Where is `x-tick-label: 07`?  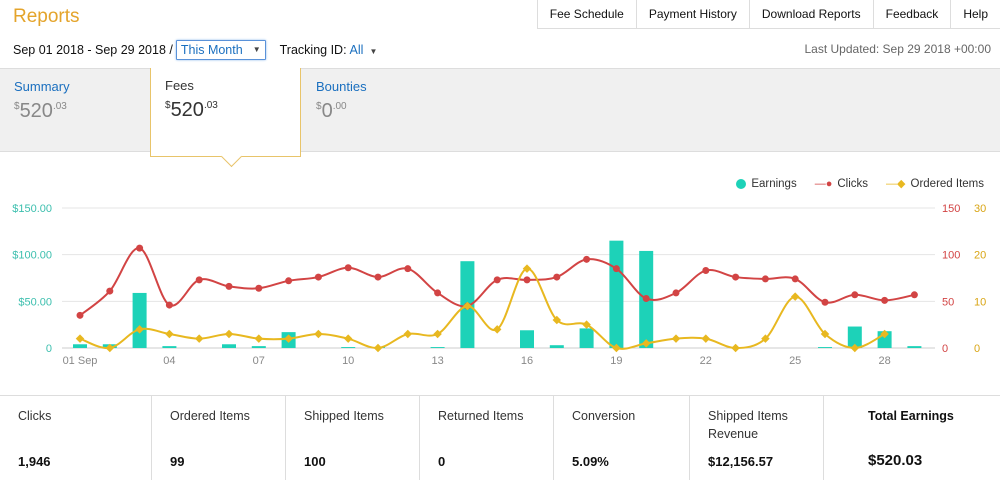
x-tick-label: 07 is located at coordinates (259, 361).